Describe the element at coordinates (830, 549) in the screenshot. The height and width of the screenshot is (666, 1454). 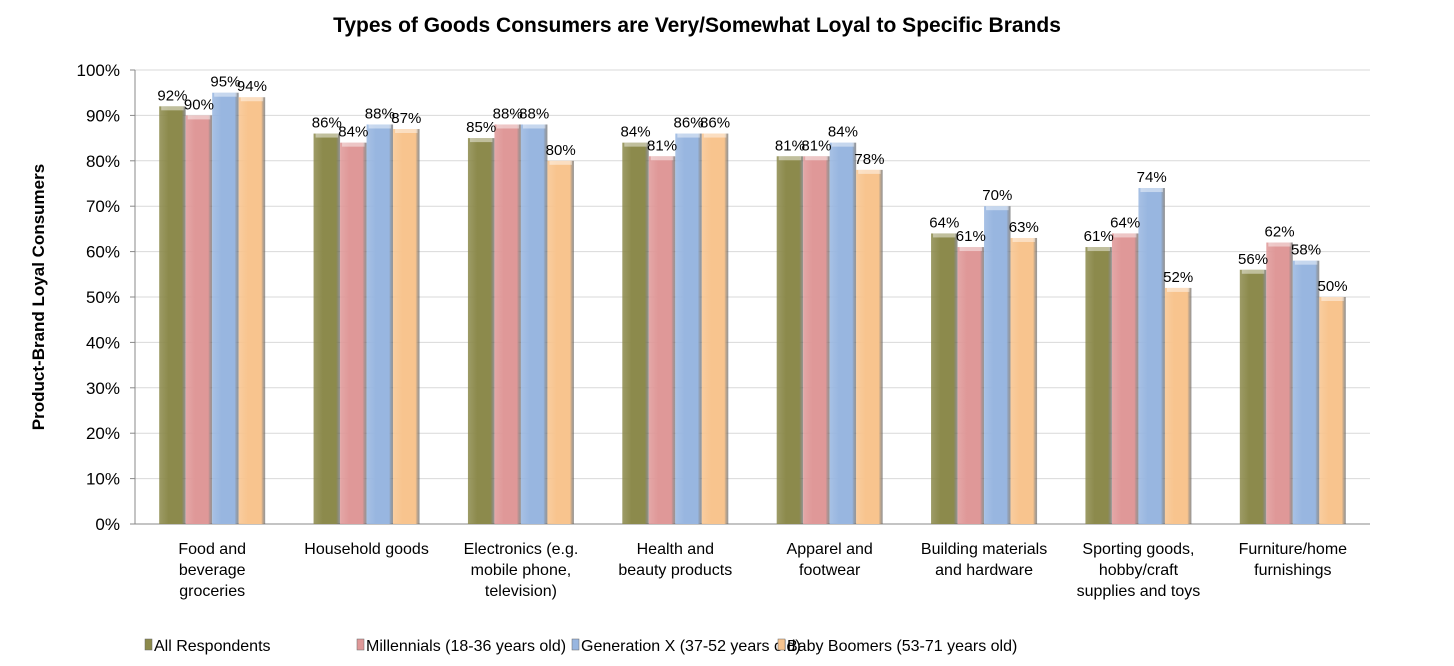
I see `category-label: Apparel and` at that location.